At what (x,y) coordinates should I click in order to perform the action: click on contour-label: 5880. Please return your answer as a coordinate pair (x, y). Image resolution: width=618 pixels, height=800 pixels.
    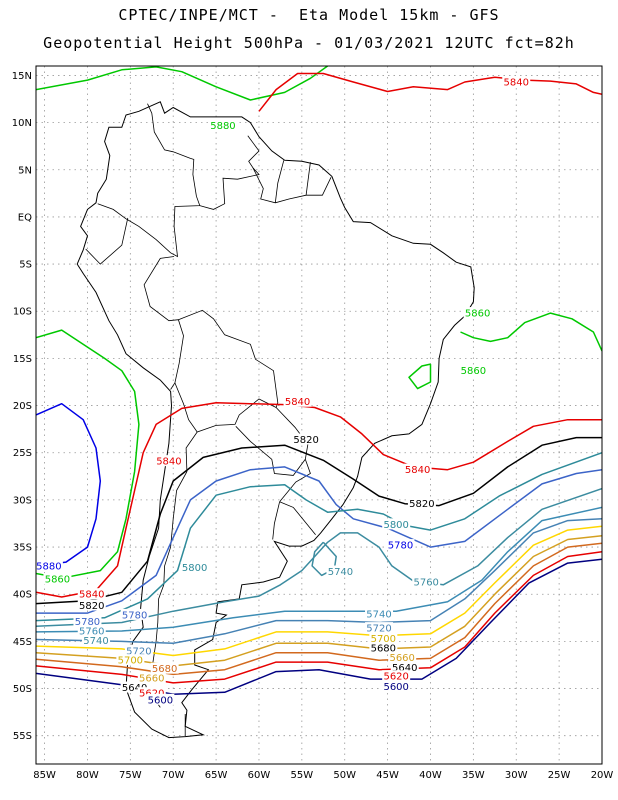
    Looking at the image, I should click on (48, 566).